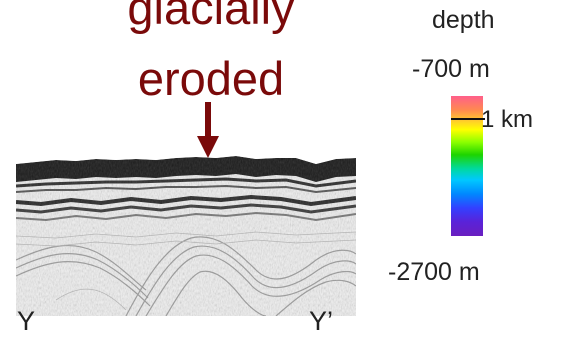  I want to click on colorbar-marker-label: 1 km, so click(507, 119).